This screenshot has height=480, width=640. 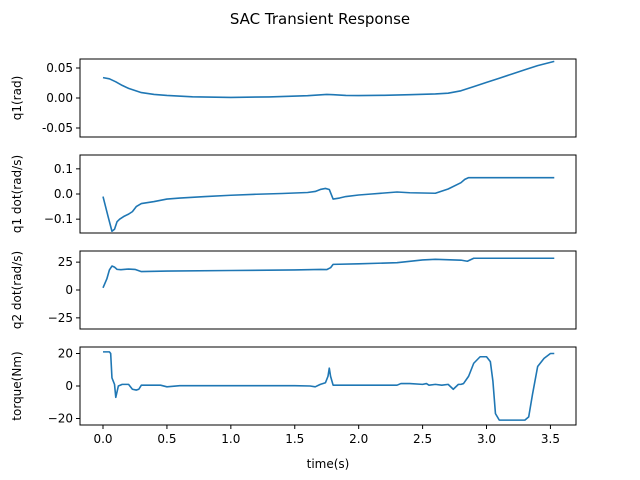 What do you see at coordinates (328, 273) in the screenshot?
I see `q2dot-series-line` at bounding box center [328, 273].